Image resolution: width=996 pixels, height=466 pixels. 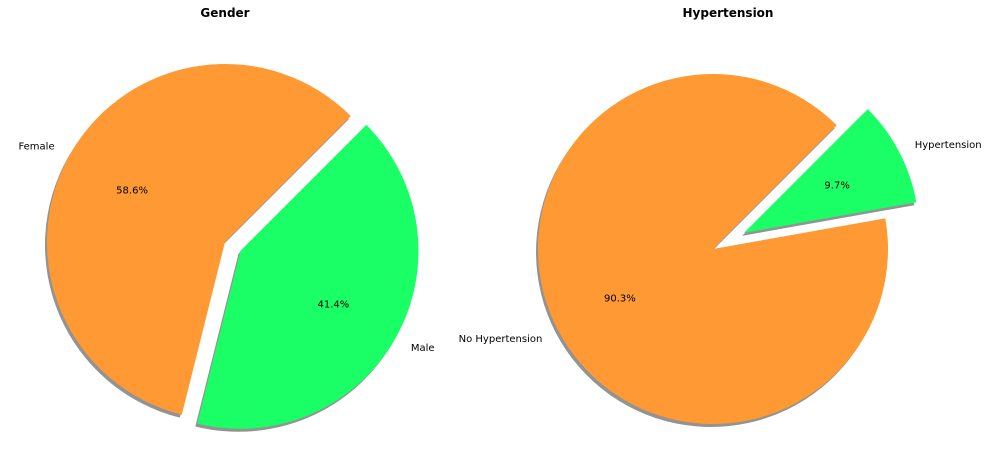 I want to click on category-label-gender-female: Female, so click(x=36, y=147).